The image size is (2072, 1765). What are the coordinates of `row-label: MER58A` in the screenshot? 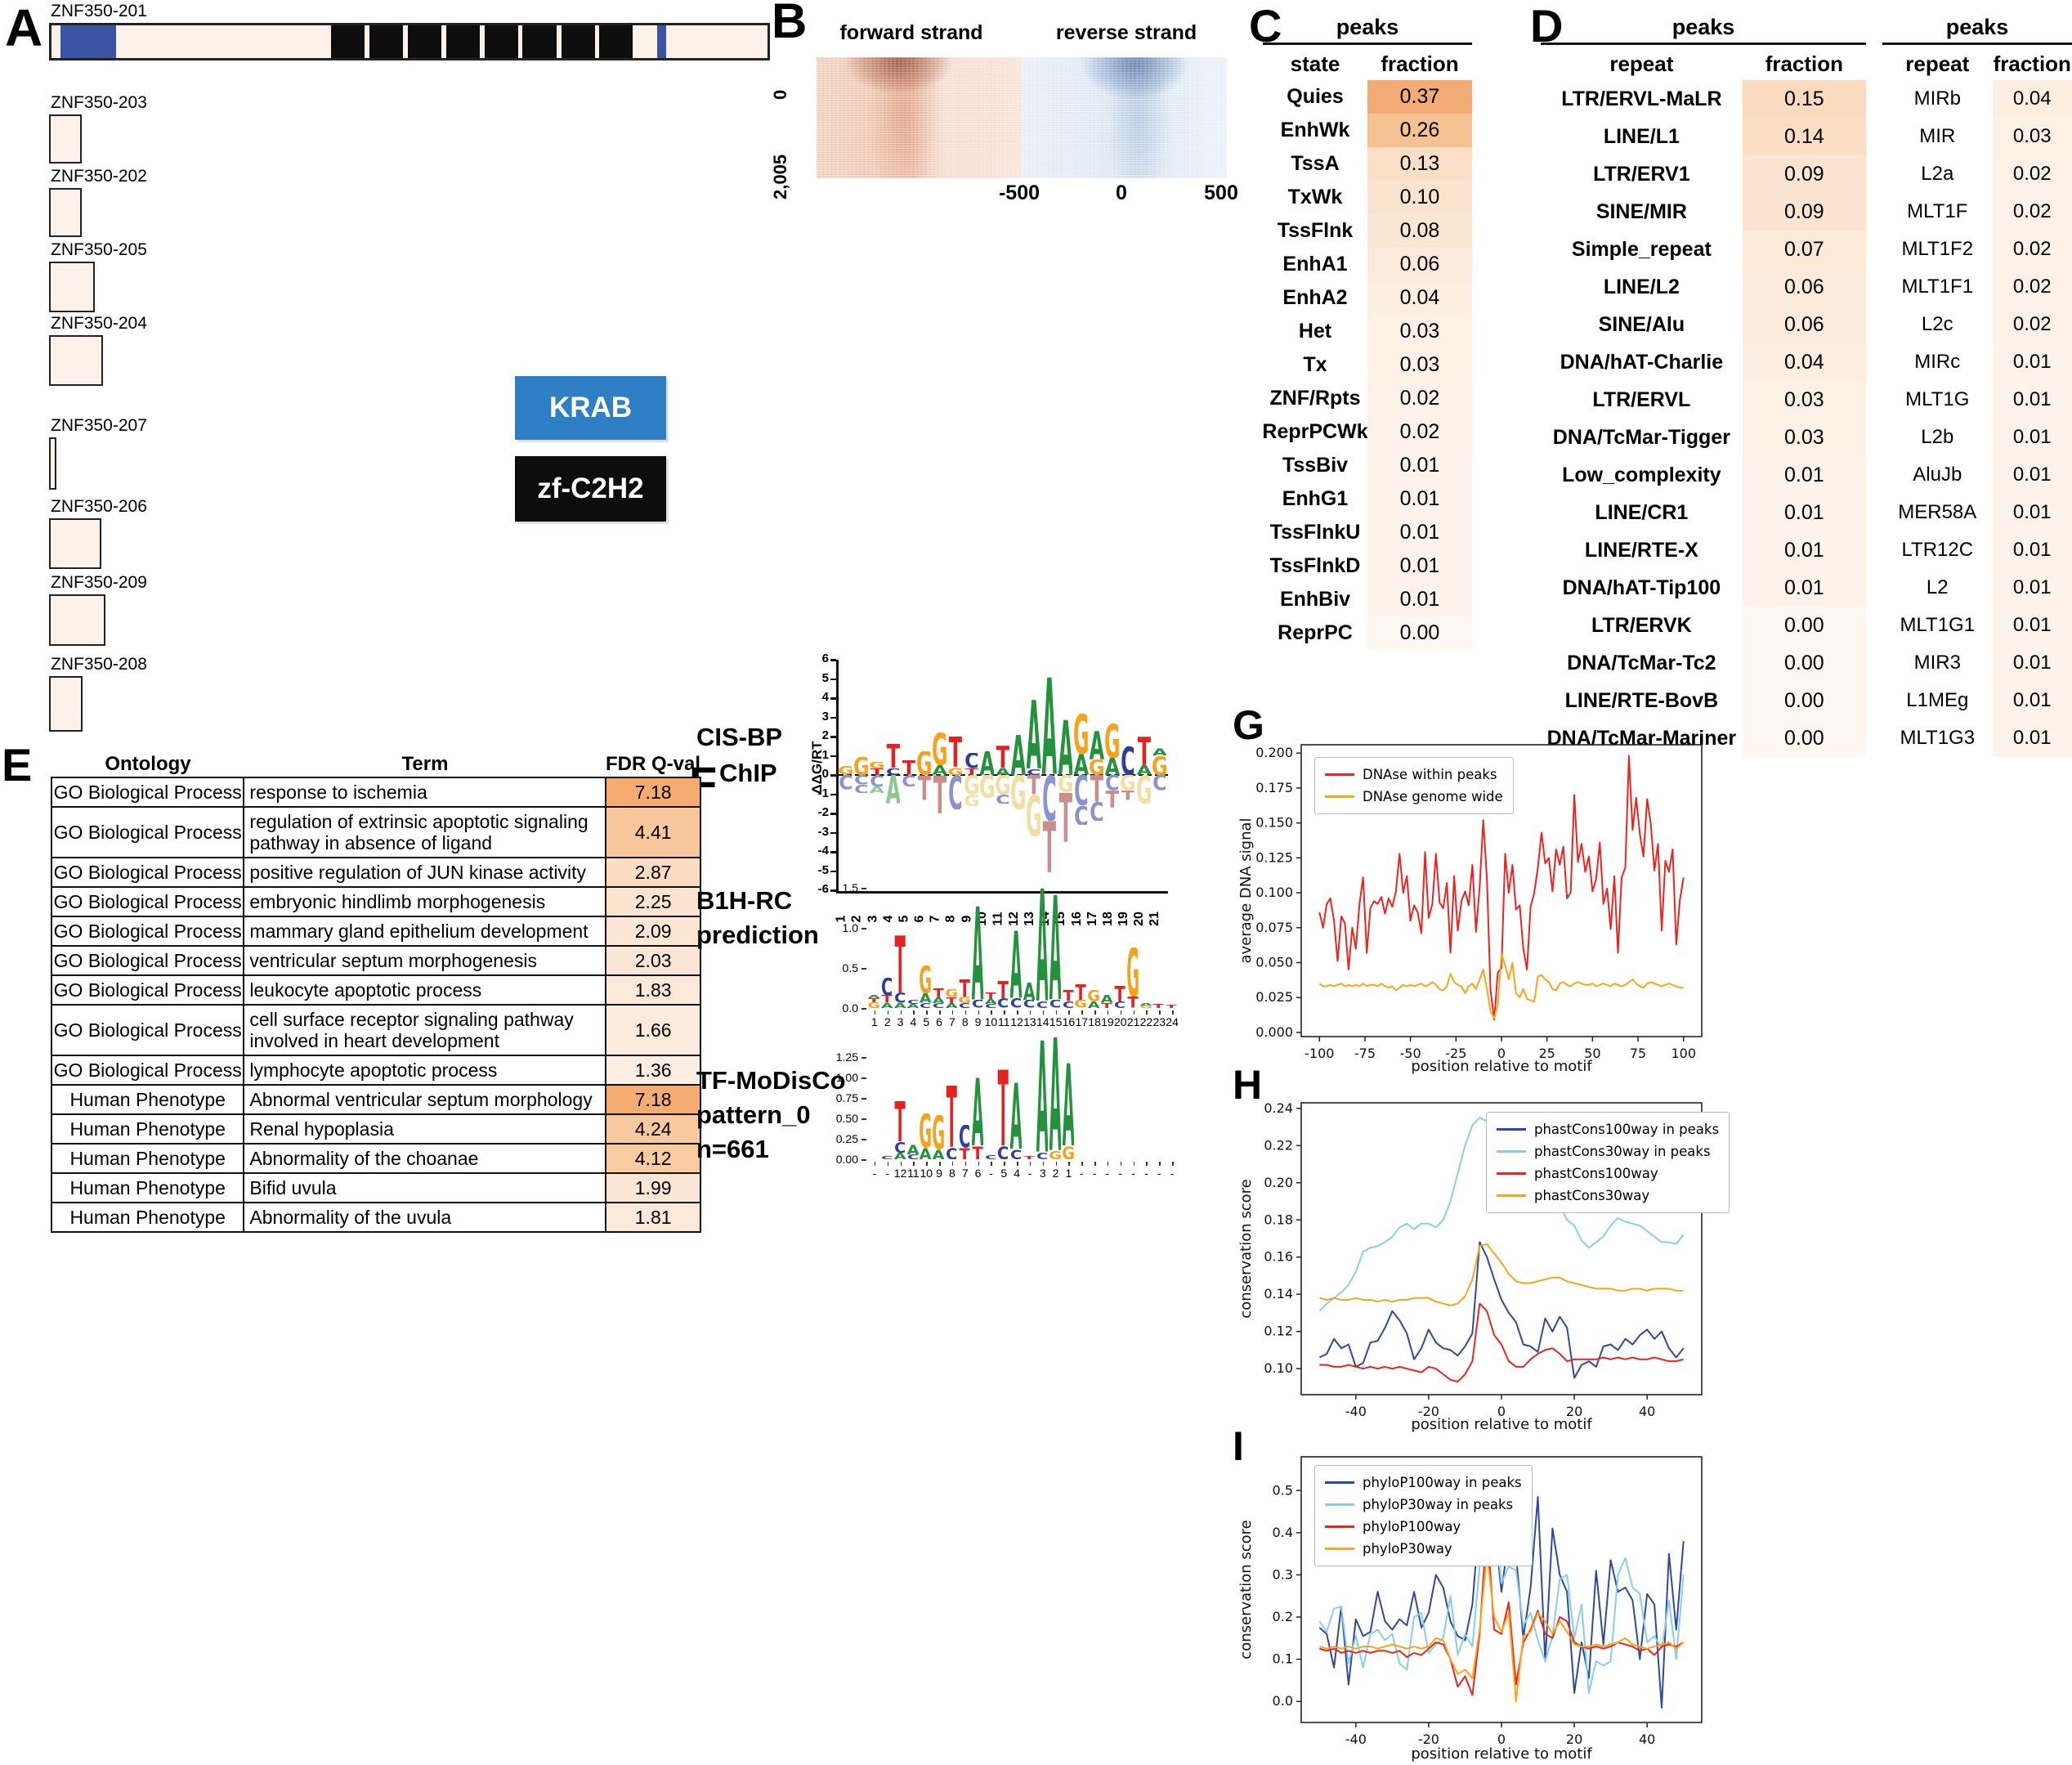 It's located at (1937, 512).